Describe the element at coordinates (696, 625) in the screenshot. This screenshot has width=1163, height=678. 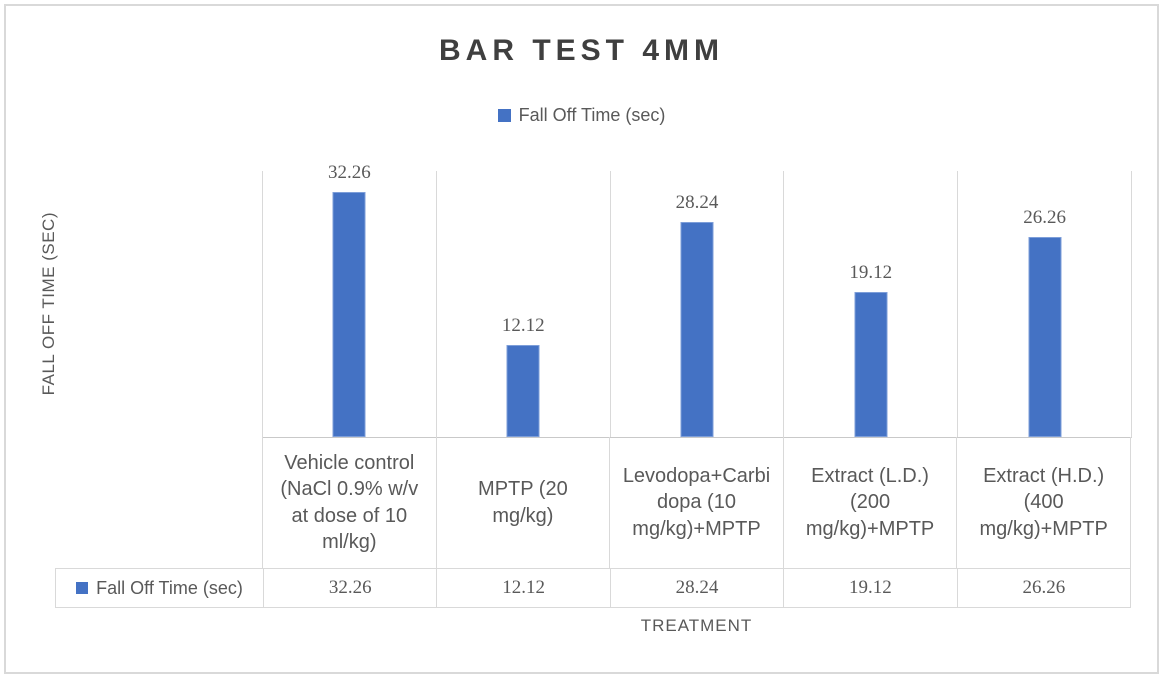
I see `x-axis-title: TREATMENT` at that location.